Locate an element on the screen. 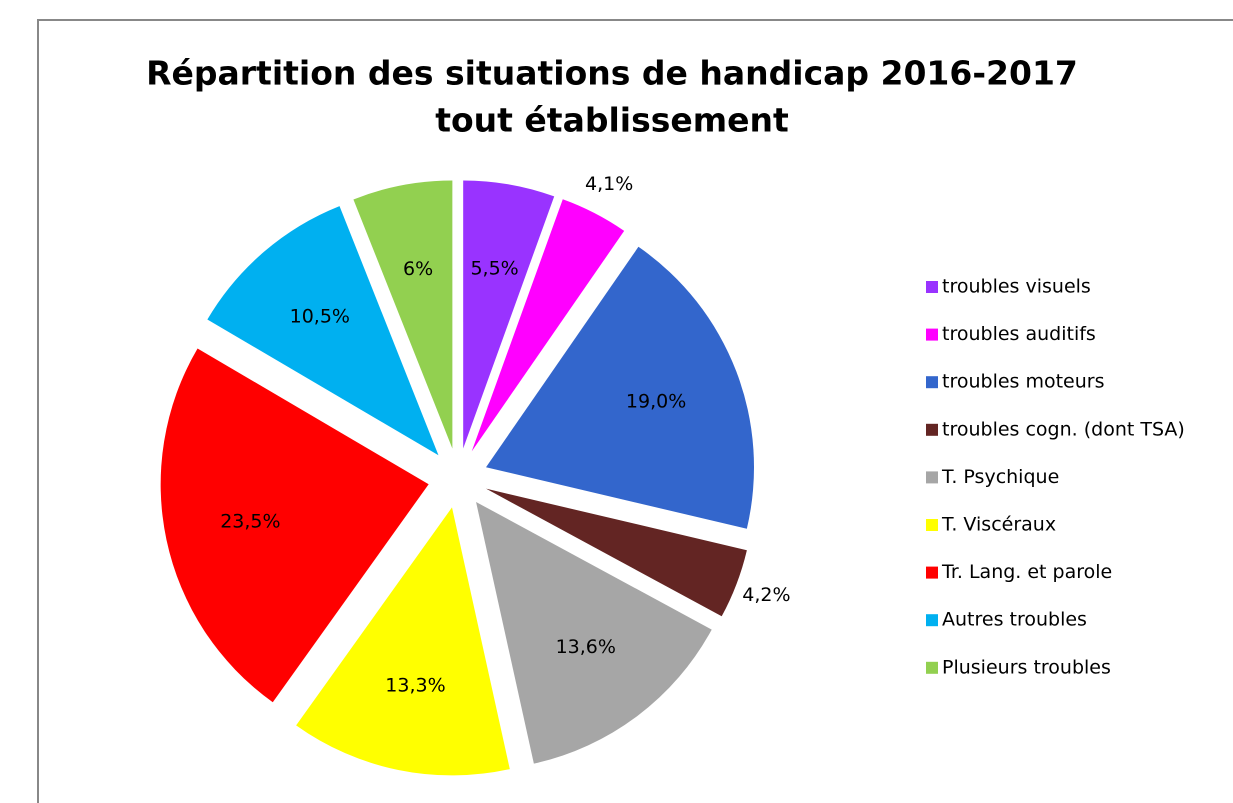 The image size is (1233, 803). legend-label: troubles moteurs is located at coordinates (1023, 382).